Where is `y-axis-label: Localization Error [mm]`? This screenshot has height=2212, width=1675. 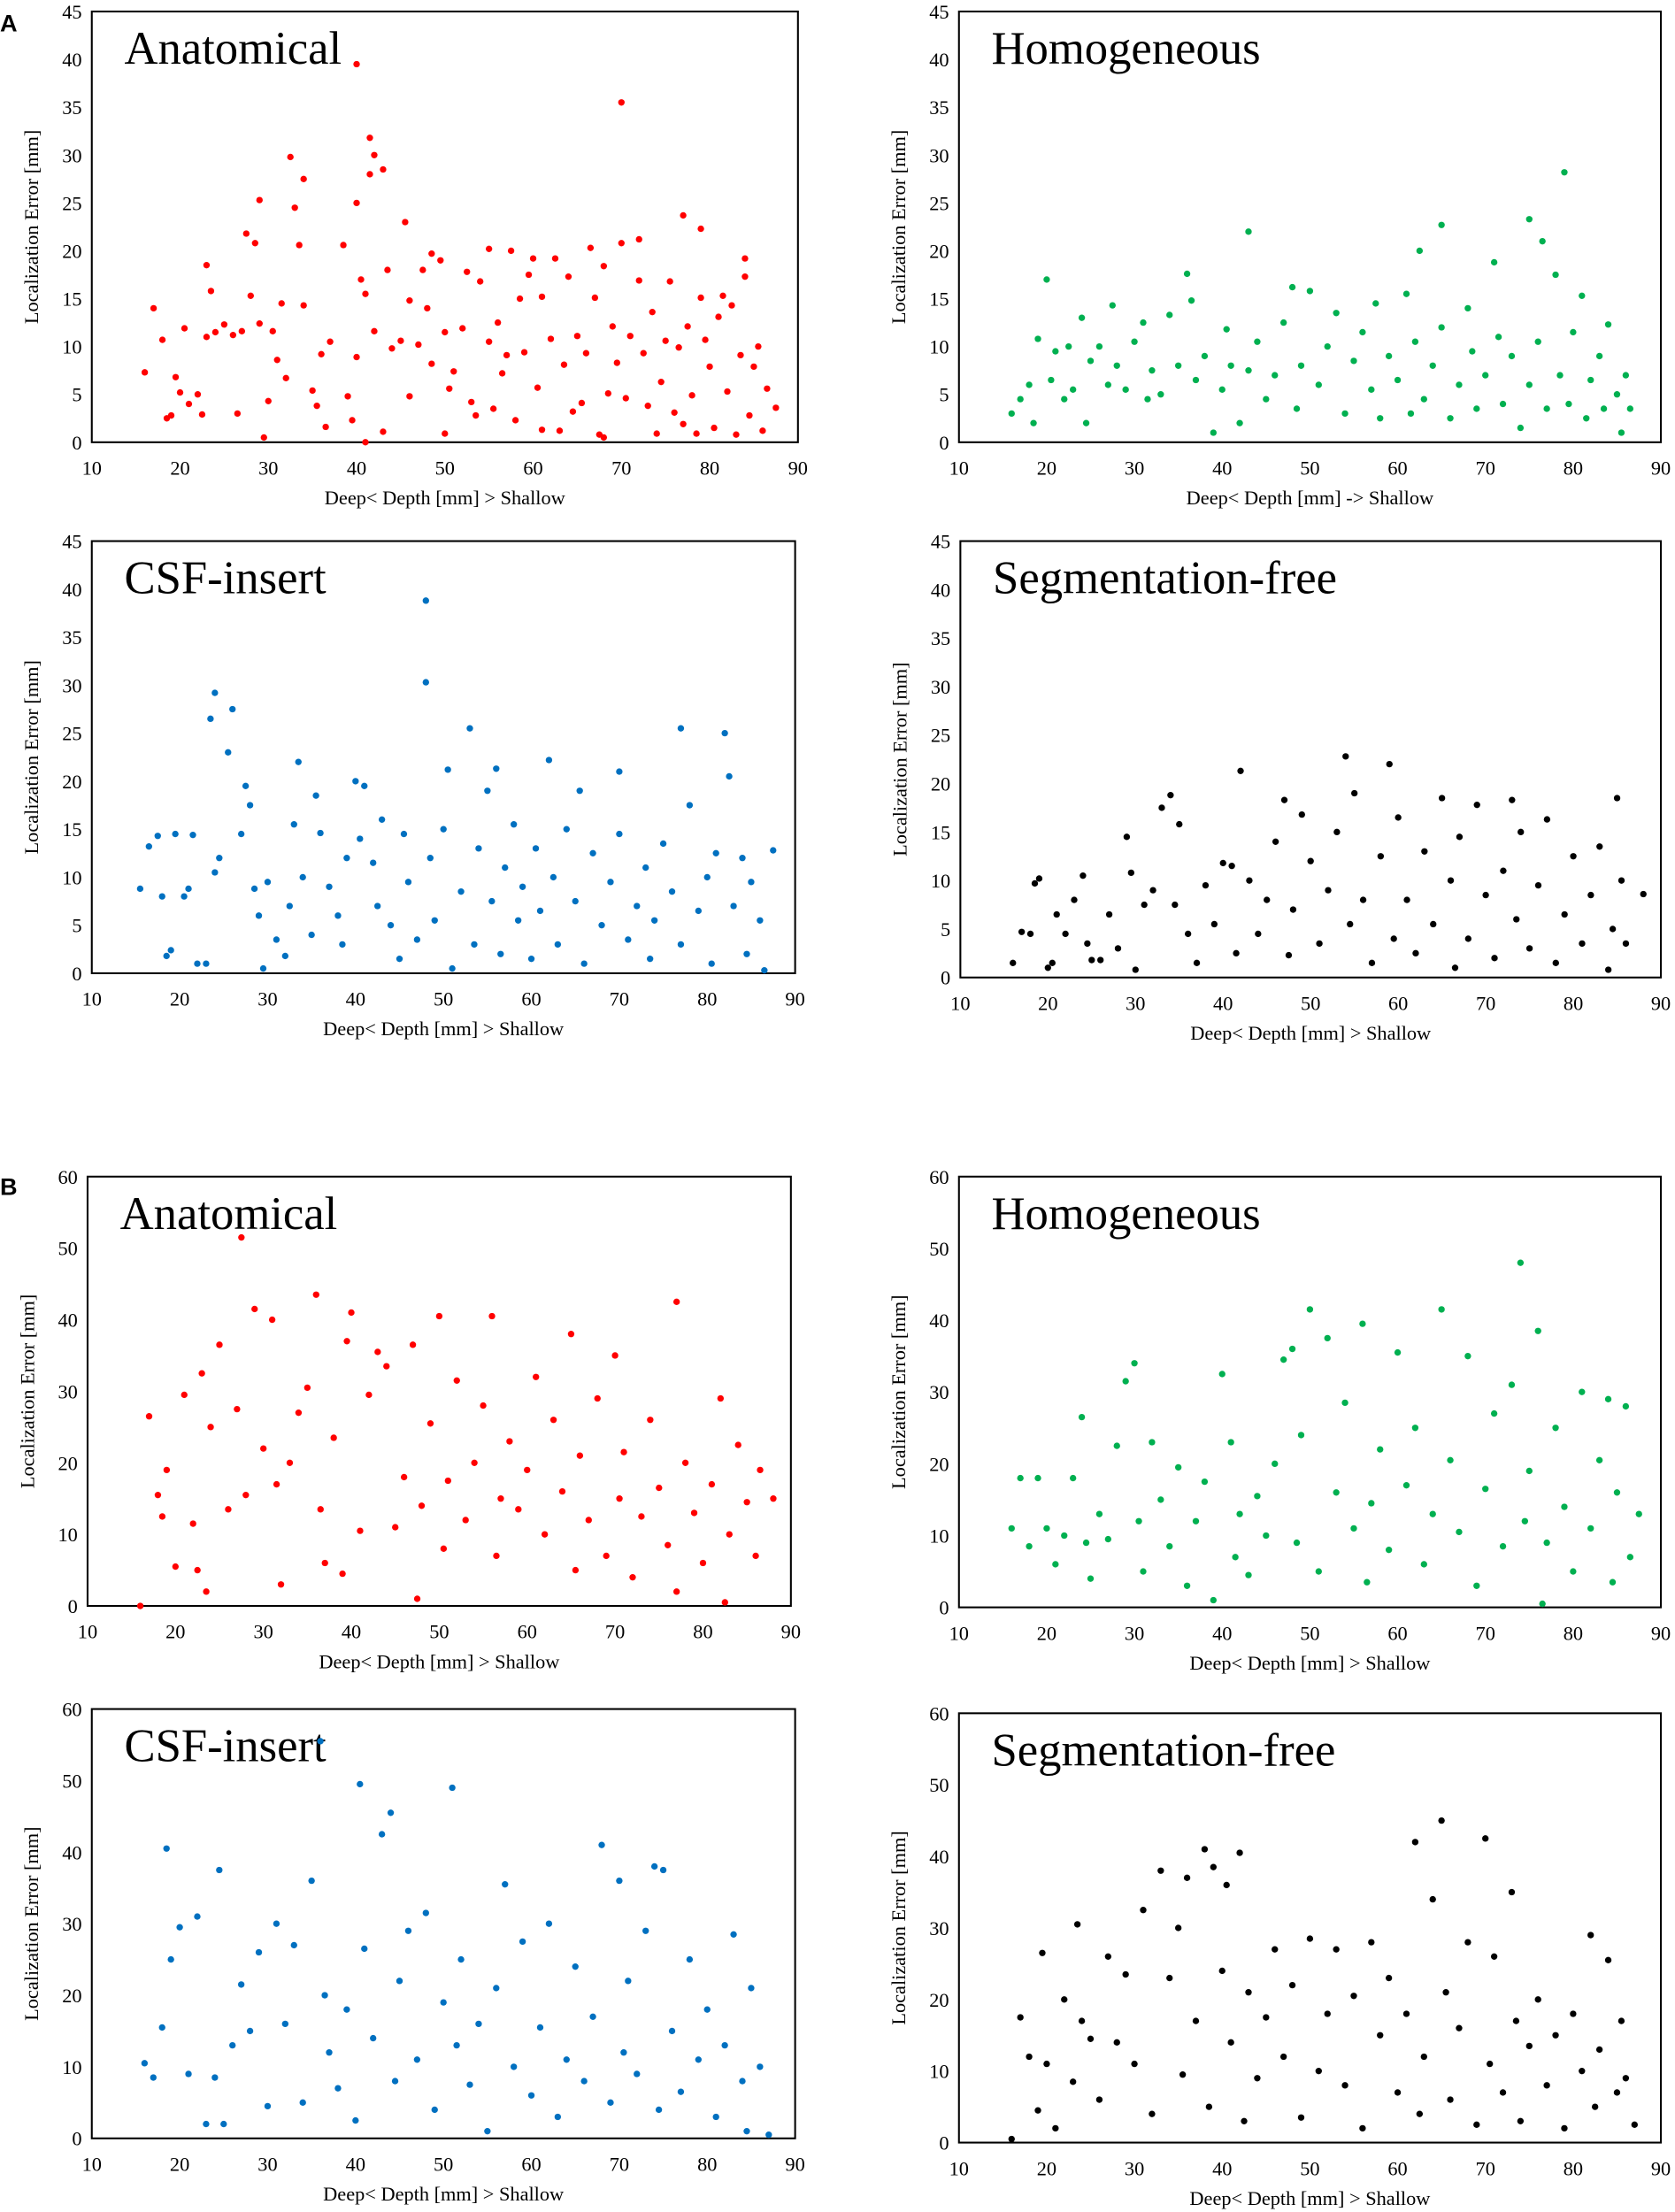
y-axis-label: Localization Error [mm] is located at coordinates (898, 1928).